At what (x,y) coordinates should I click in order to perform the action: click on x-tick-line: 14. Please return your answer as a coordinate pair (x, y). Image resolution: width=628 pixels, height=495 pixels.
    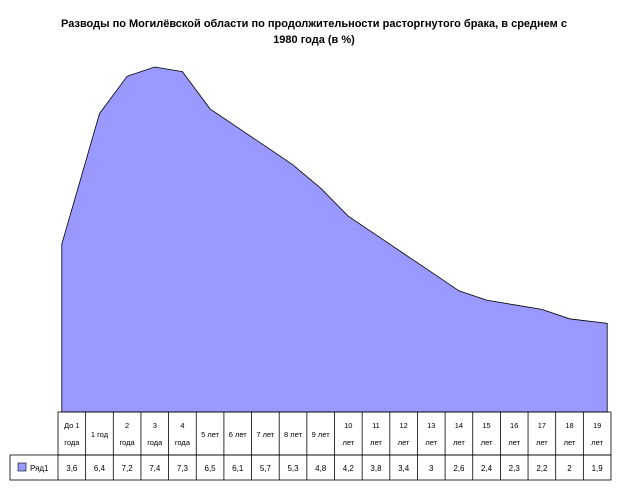
    Looking at the image, I should click on (459, 425).